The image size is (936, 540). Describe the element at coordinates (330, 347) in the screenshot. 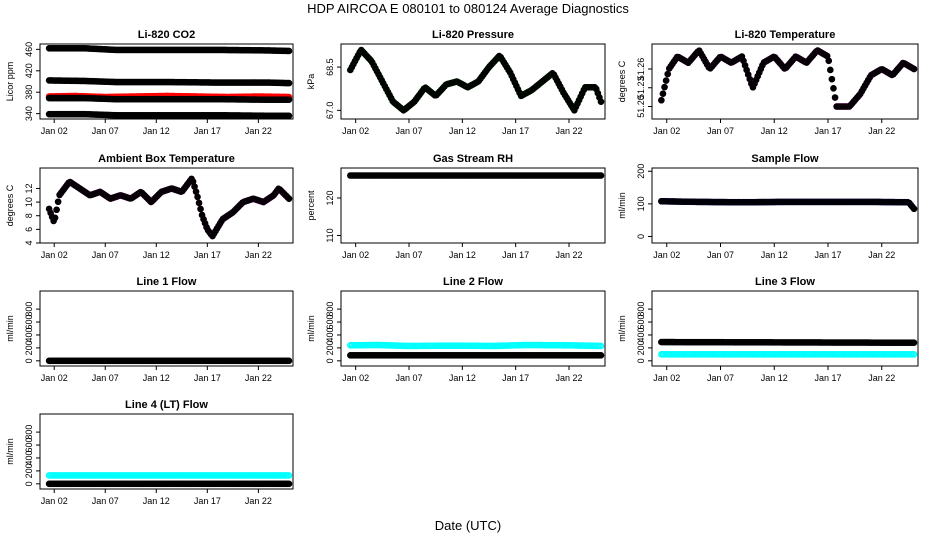

I see `y-tick-label-line2-1: 200` at that location.